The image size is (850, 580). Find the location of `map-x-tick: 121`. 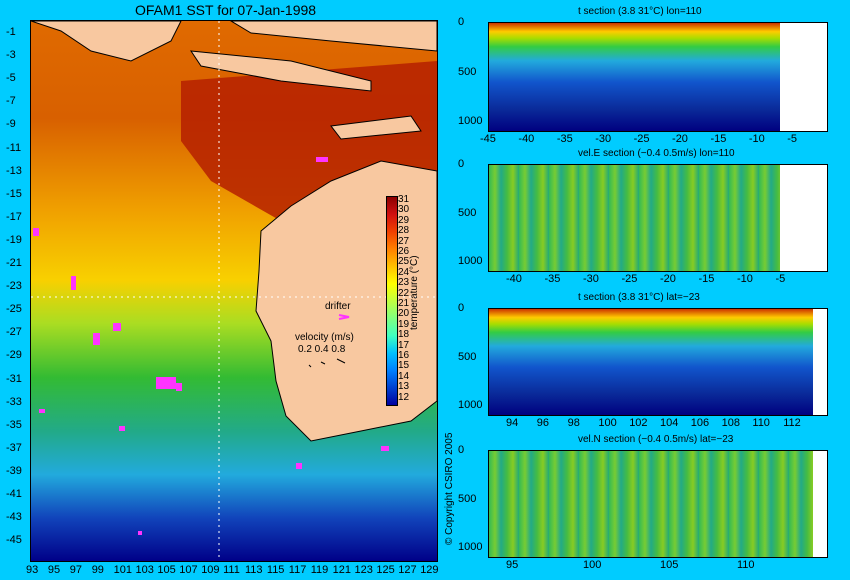

map-x-tick: 121 is located at coordinates (341, 570).